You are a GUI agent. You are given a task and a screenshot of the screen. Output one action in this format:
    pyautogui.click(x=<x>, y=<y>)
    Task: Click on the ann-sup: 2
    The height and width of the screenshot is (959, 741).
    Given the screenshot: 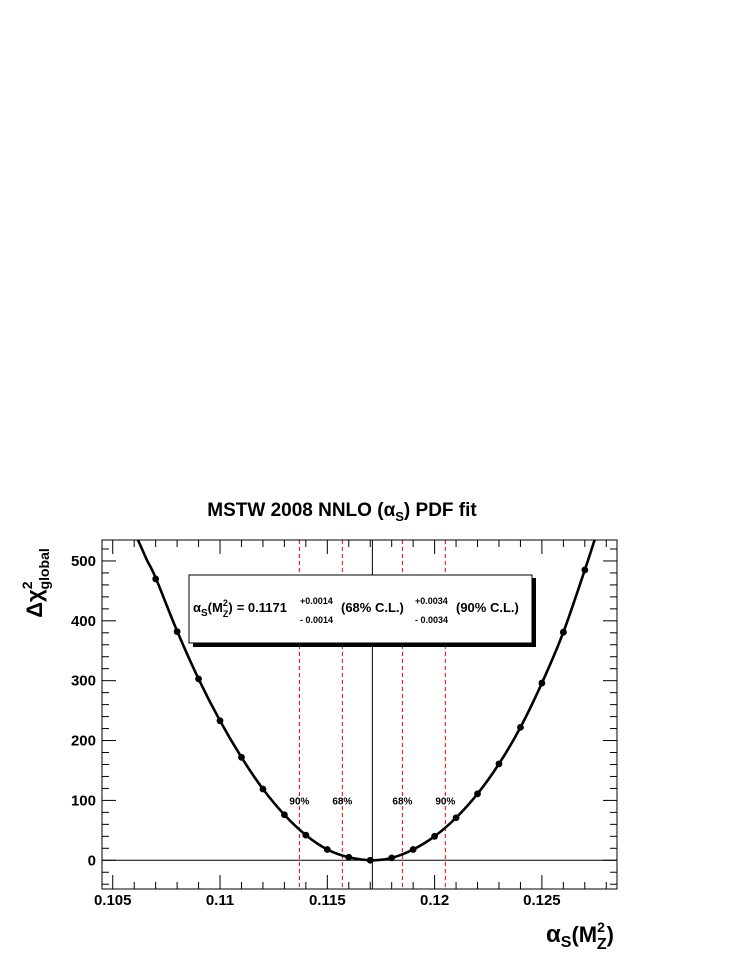 What is the action you would take?
    pyautogui.click(x=225, y=603)
    